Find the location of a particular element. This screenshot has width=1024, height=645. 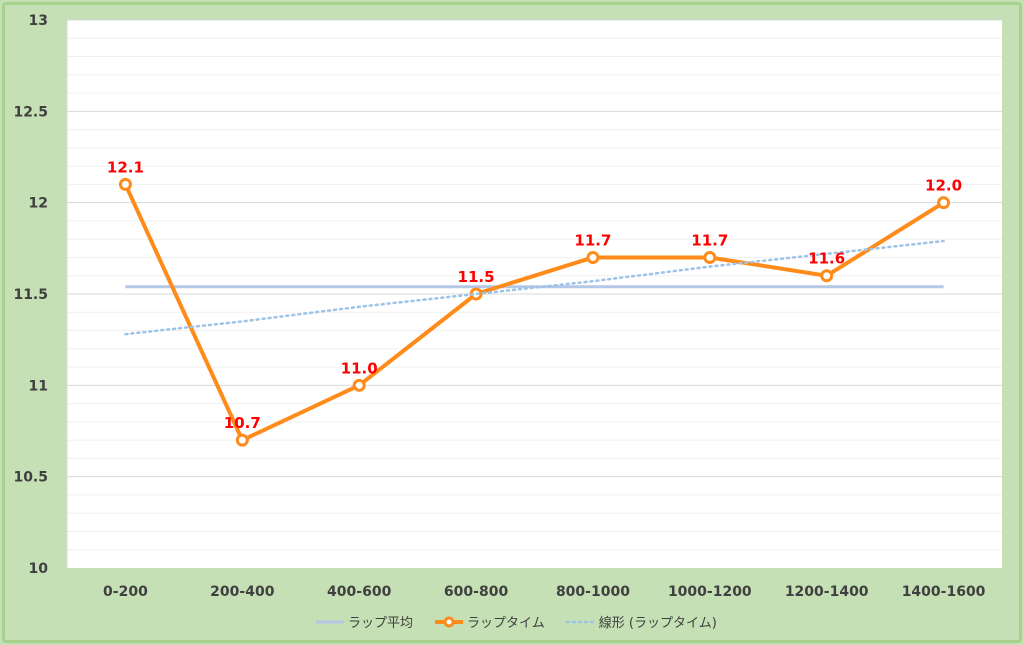

legend-label: ラップ平均 is located at coordinates (380, 623).